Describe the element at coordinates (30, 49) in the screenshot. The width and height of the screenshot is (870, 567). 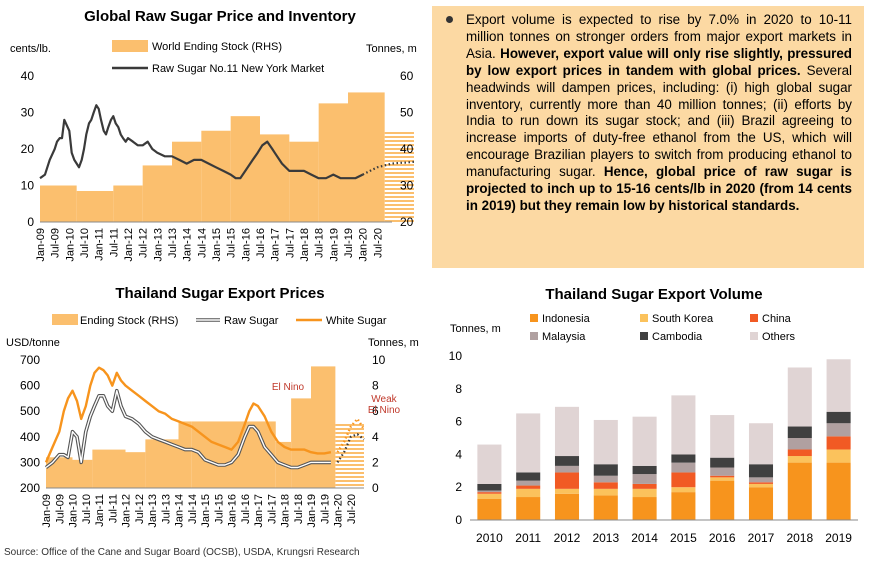
I see `y-axis-title: cents/lb.` at that location.